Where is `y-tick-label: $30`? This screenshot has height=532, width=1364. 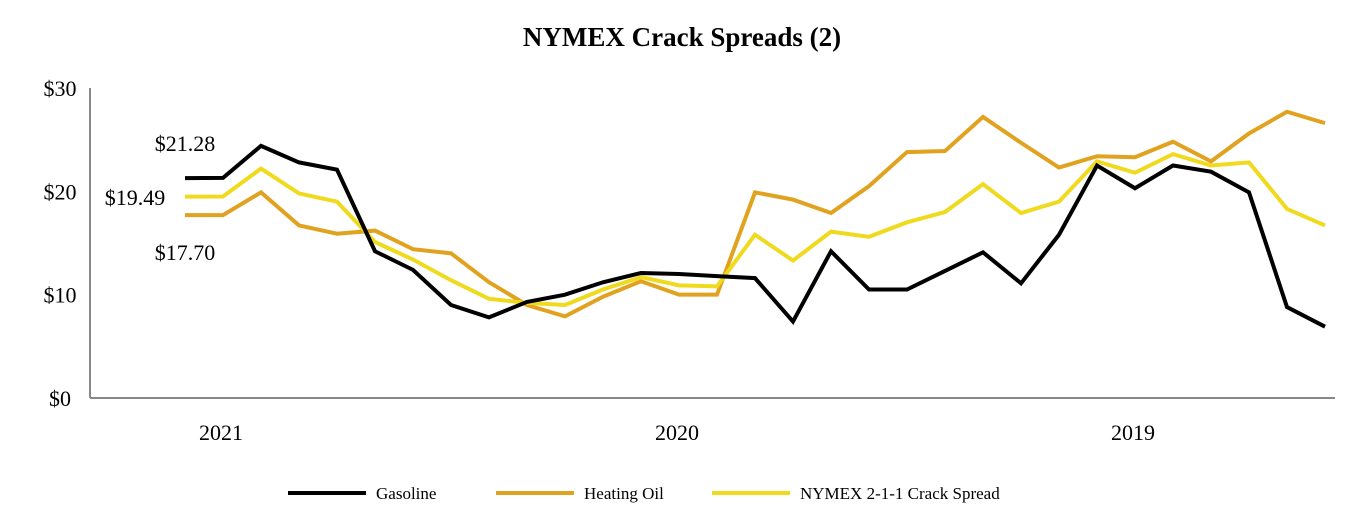 y-tick-label: $30 is located at coordinates (60, 88).